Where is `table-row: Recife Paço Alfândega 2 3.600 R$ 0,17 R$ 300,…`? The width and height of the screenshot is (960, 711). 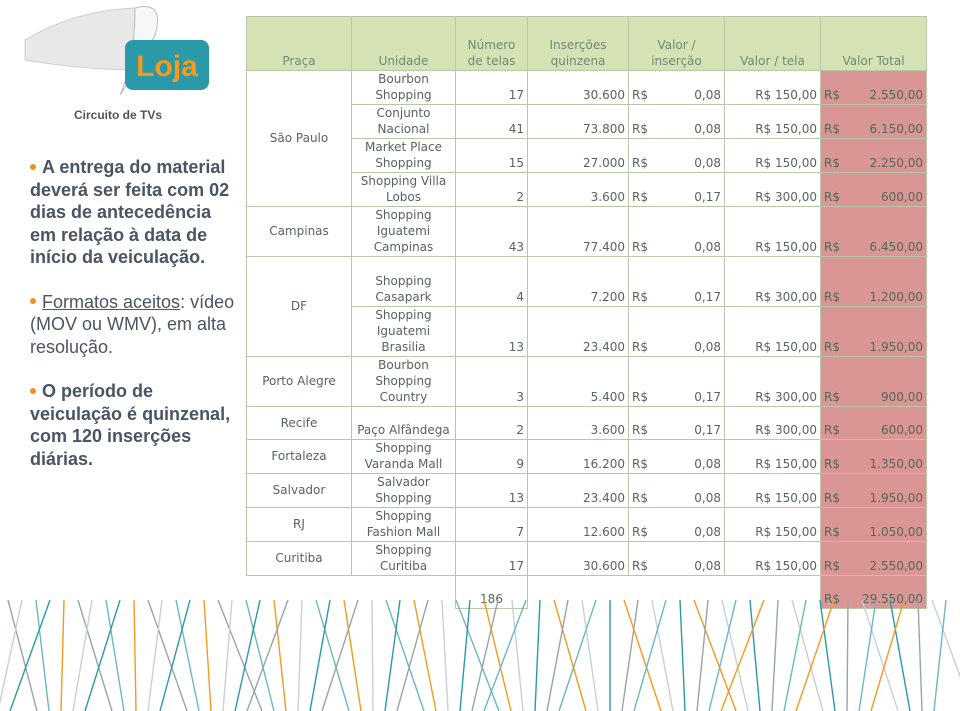 table-row: Recife Paço Alfândega 2 3.600 R$ 0,17 R$ 300,… is located at coordinates (586, 423).